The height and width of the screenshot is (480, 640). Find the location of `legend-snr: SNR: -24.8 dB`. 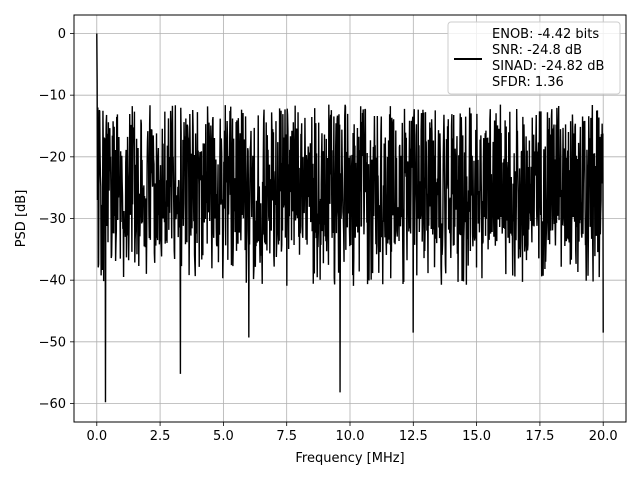

legend-snr: SNR: -24.8 dB is located at coordinates (537, 50).